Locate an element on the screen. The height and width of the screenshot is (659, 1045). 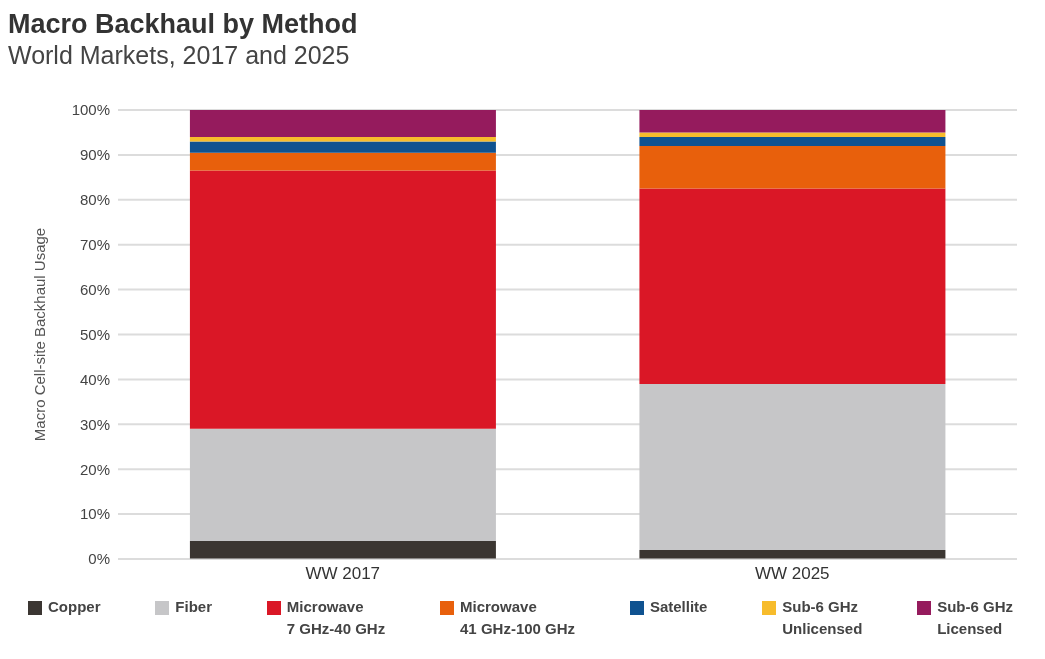
y-tick-label: 90% is located at coordinates (94, 155).